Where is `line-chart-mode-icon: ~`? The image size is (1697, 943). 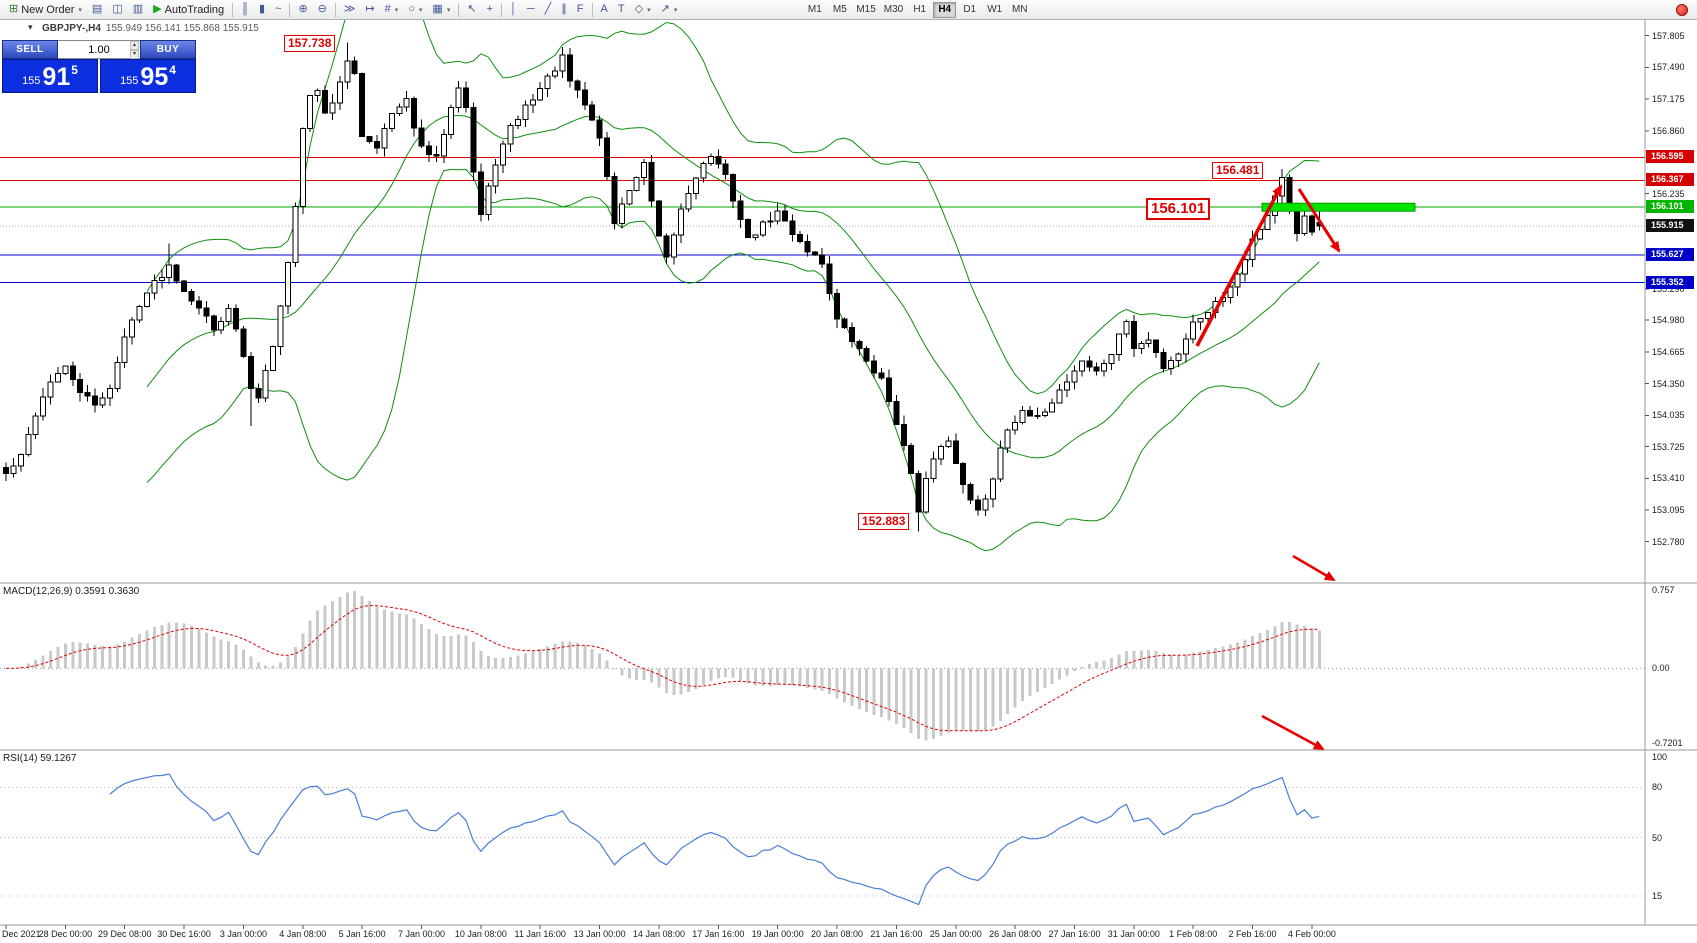 line-chart-mode-icon: ~ is located at coordinates (278, 9).